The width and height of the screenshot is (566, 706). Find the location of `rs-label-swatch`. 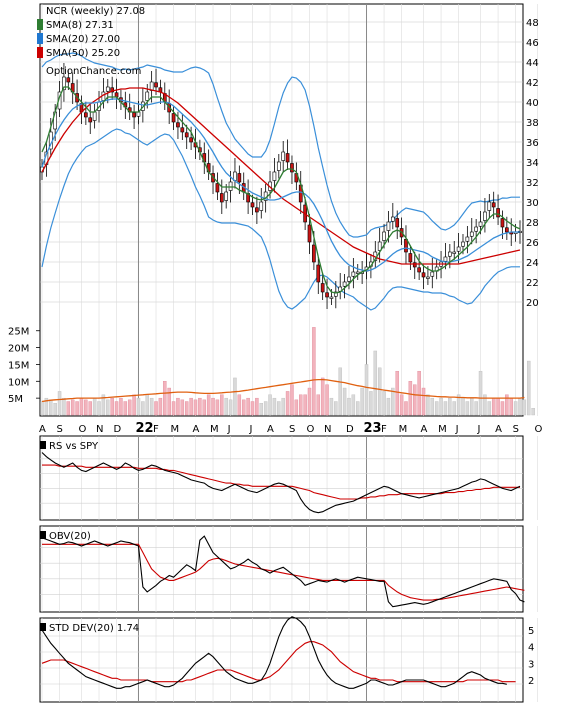

rs-label-swatch is located at coordinates (43, 445).